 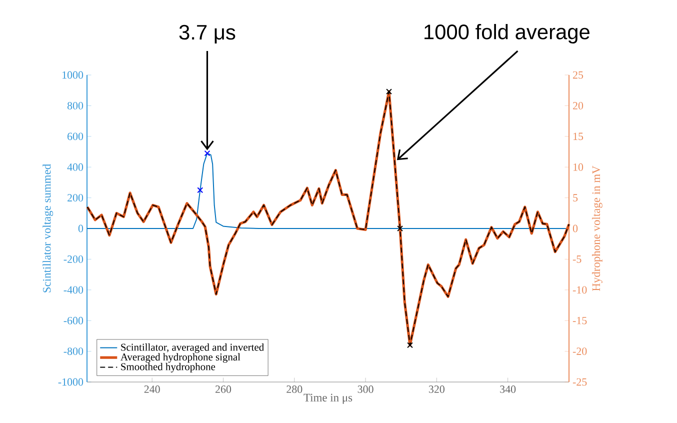 What do you see at coordinates (74, 290) in the screenshot?
I see `y-tick-label: -400` at bounding box center [74, 290].